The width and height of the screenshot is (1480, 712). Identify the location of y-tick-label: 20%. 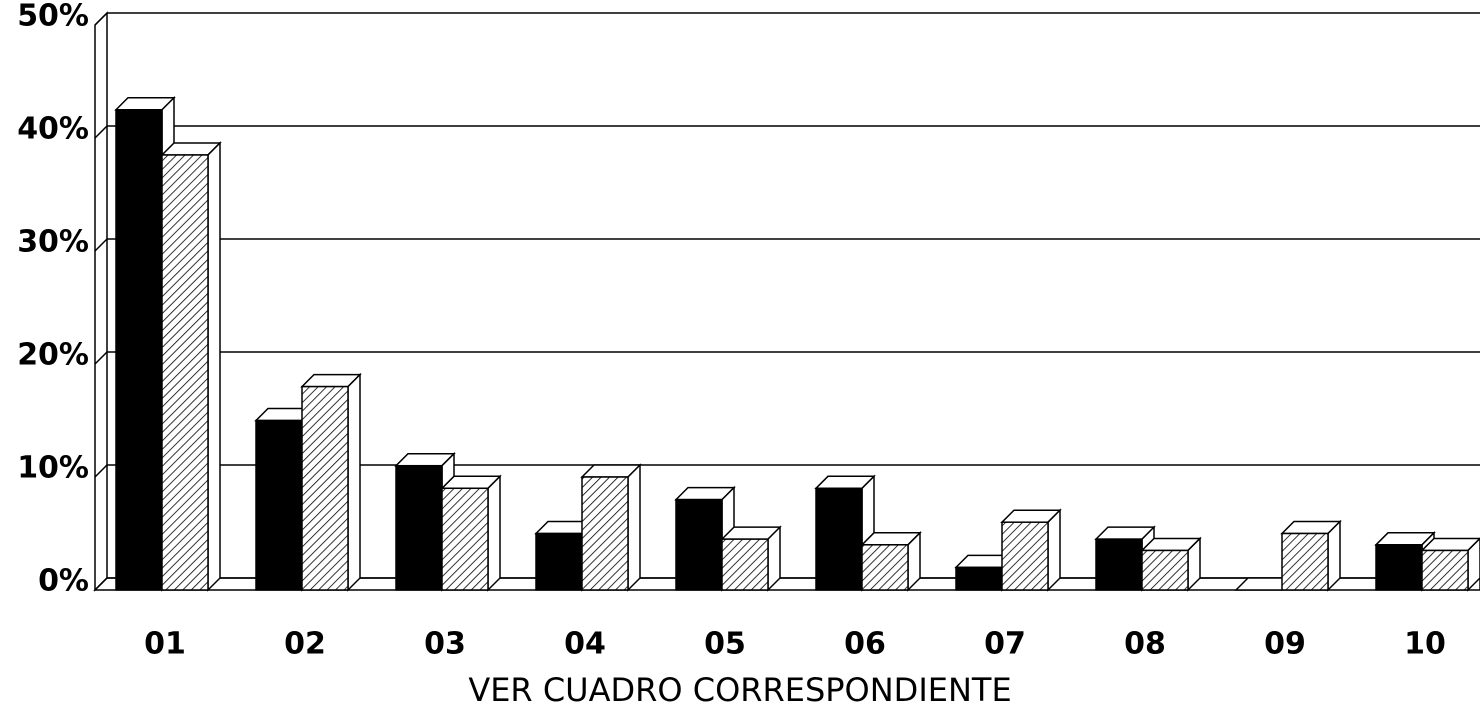
(53, 355).